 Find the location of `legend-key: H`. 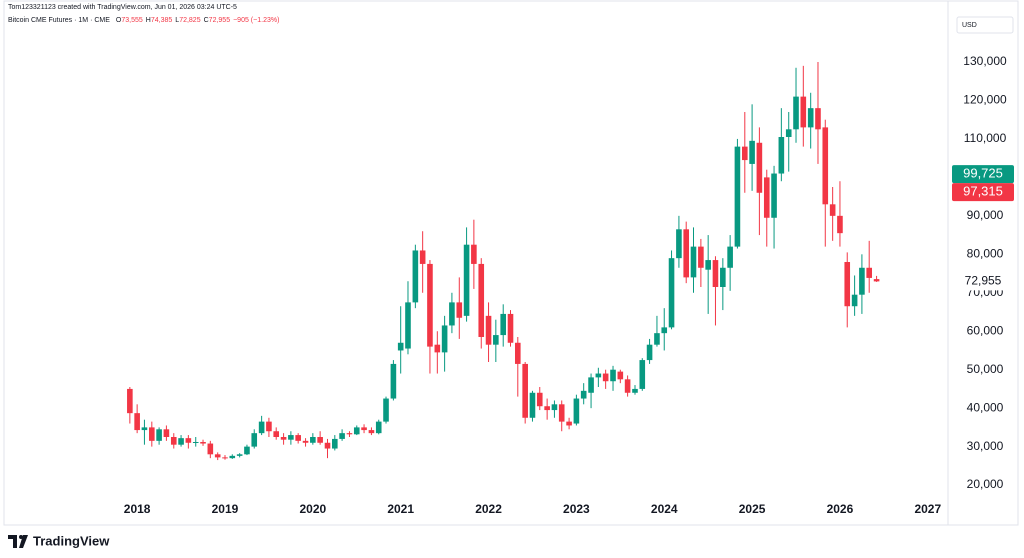

legend-key: H is located at coordinates (148, 20).